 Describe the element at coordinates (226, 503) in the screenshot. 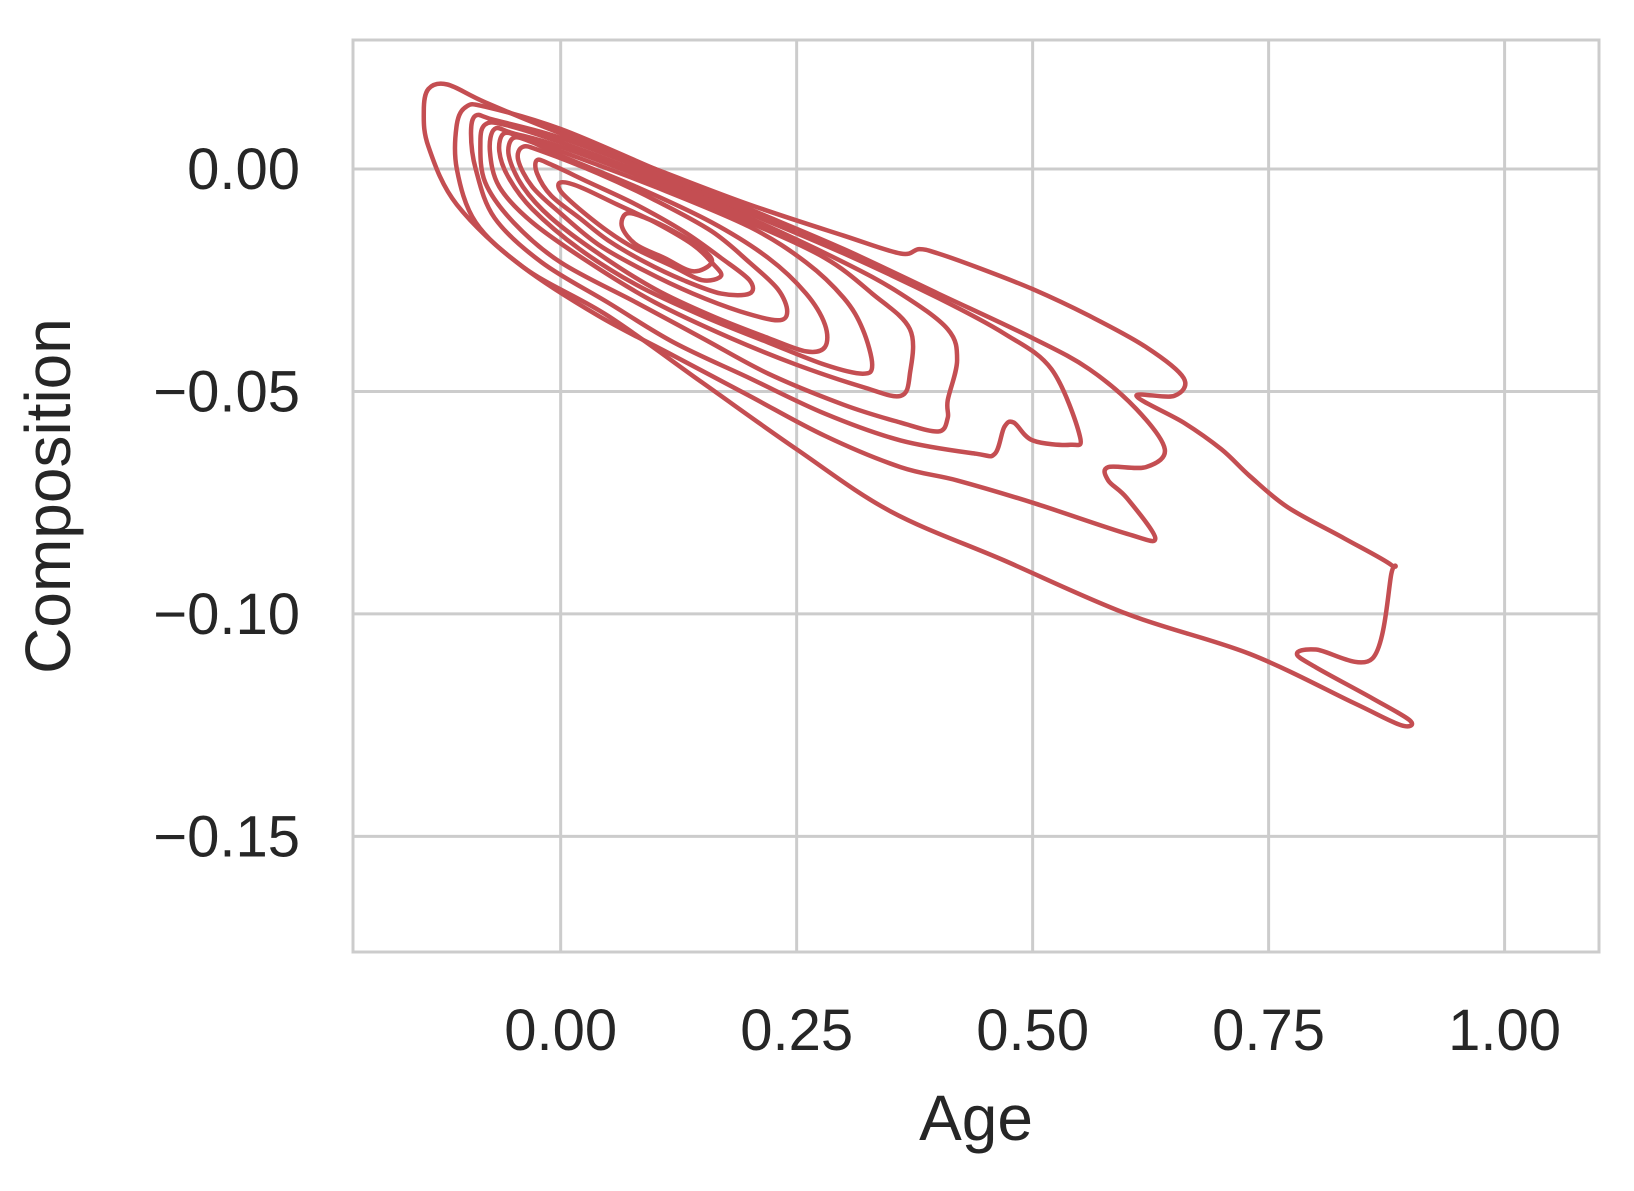

I see `y-tick-labels: 0.00 −0.05 −0.10 −0.15` at that location.